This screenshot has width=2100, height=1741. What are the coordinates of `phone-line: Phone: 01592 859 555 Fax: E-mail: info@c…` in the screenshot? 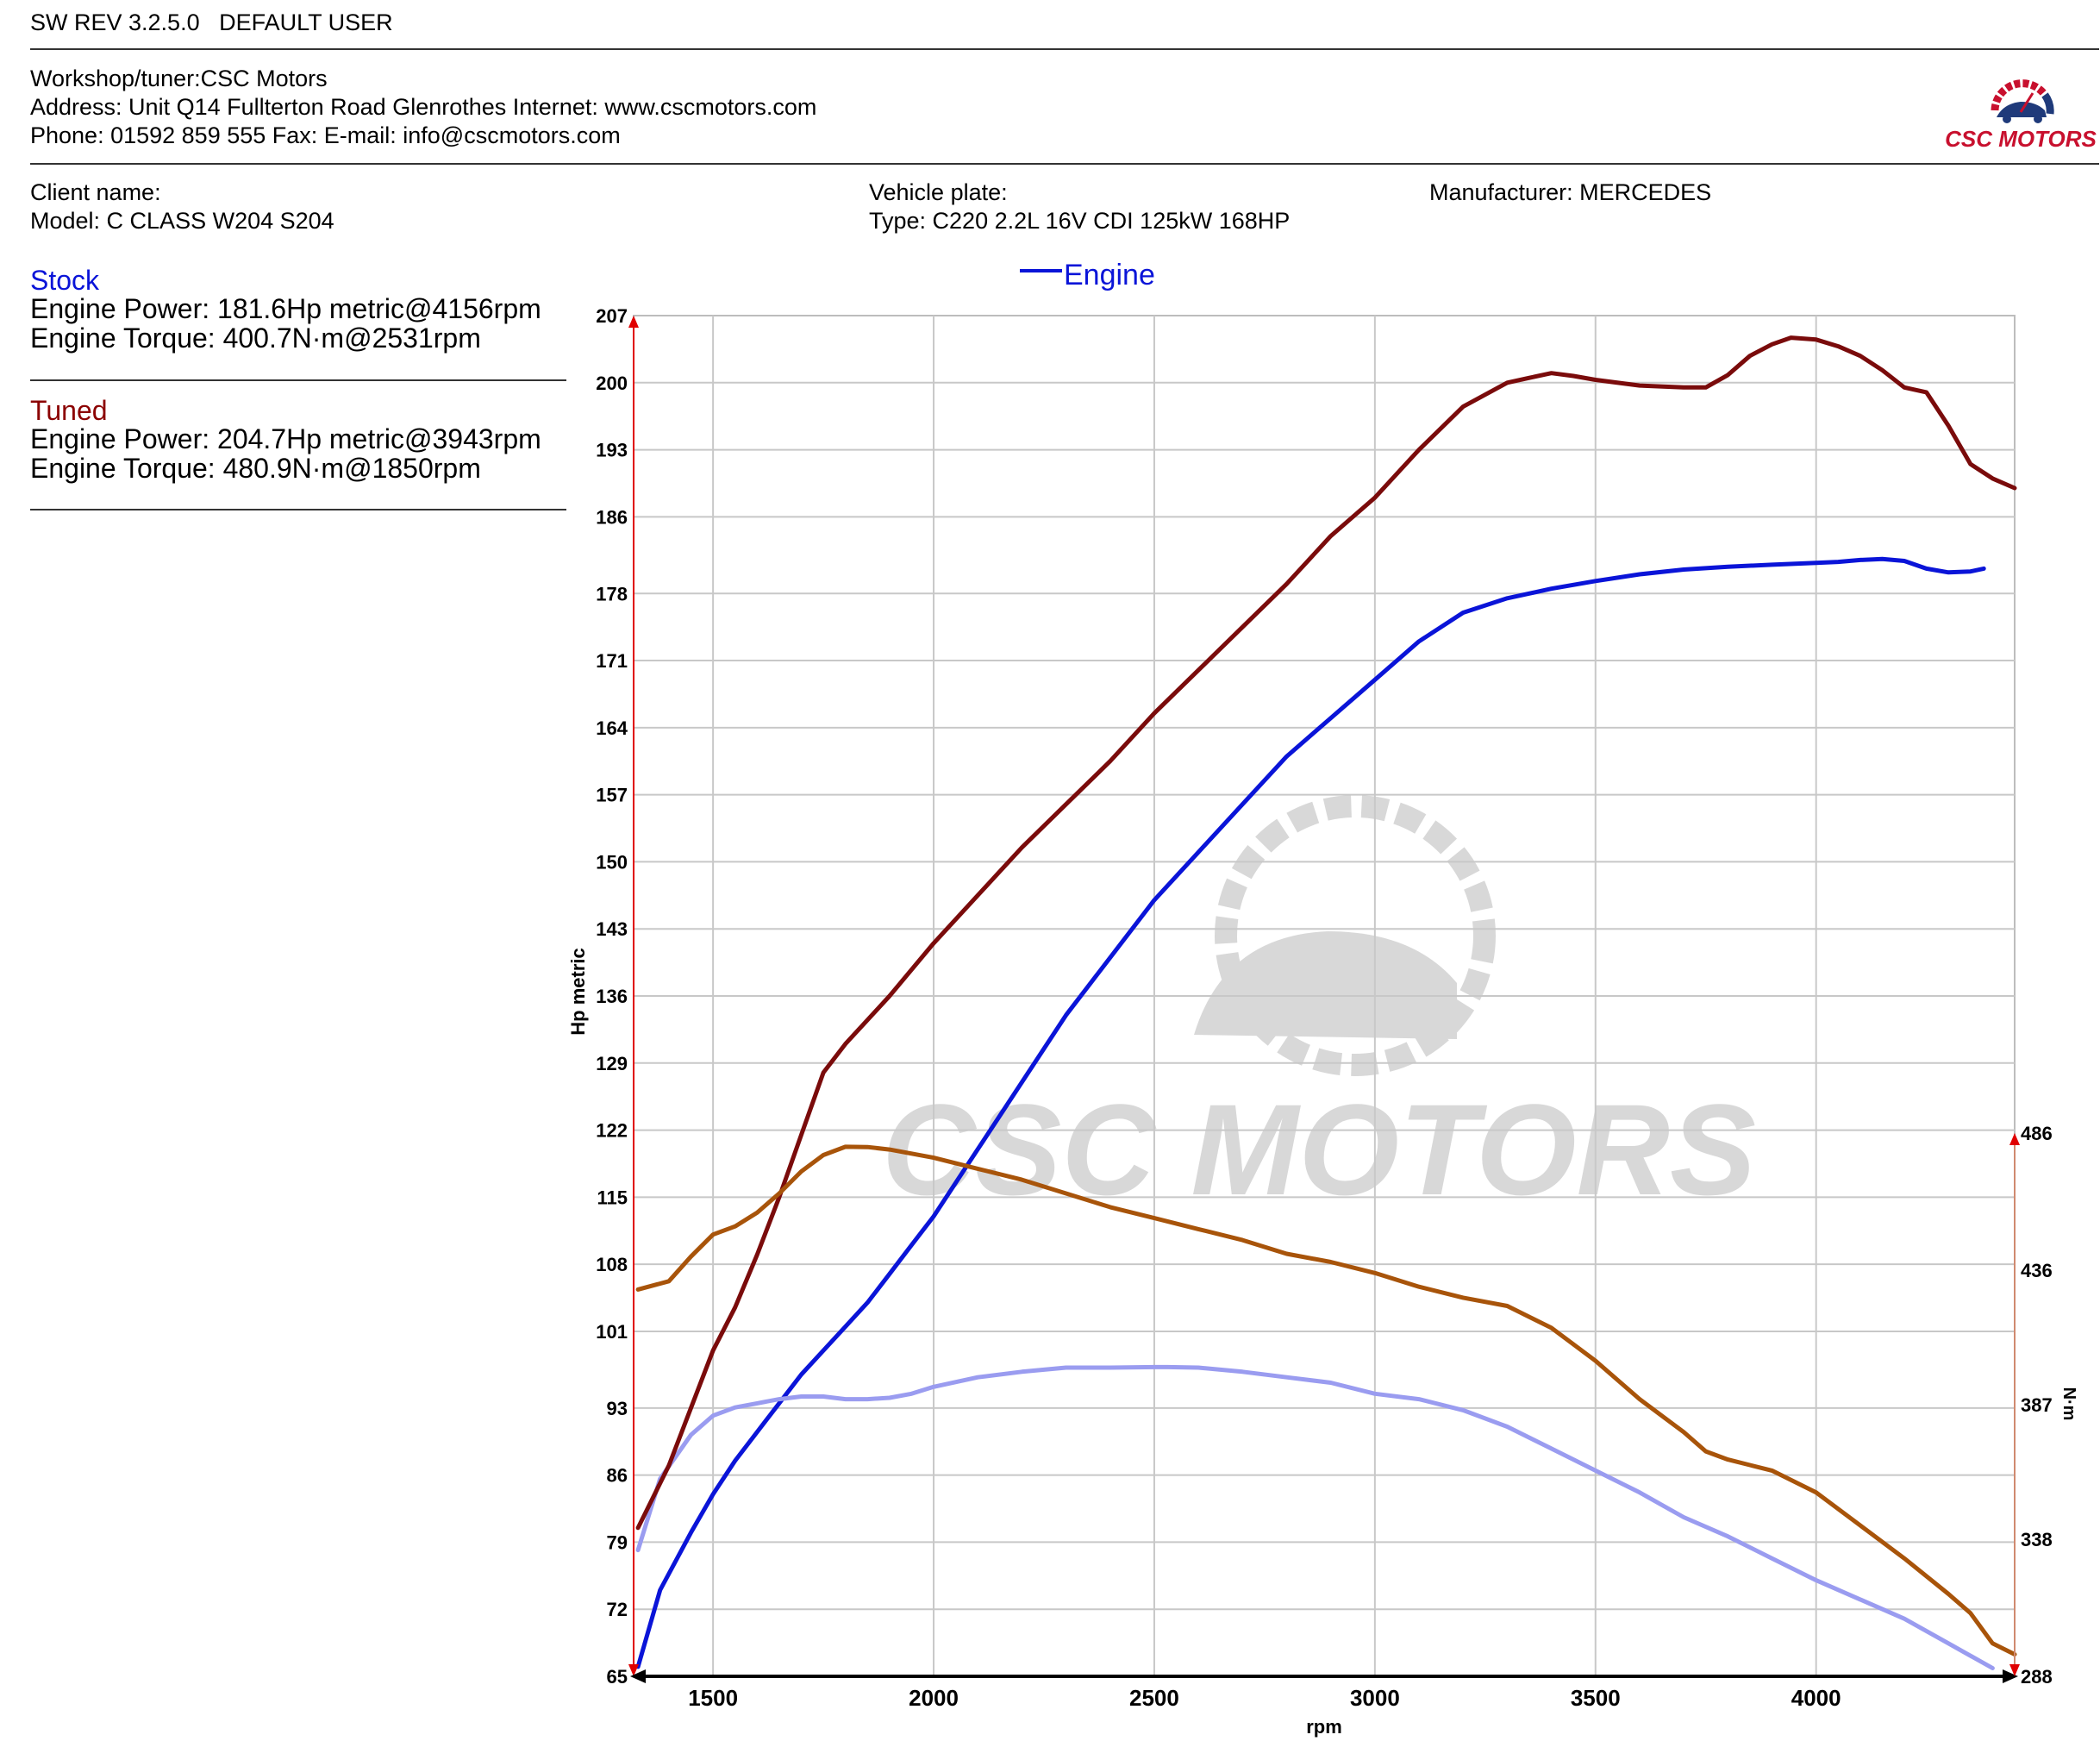 It's located at (325, 135).